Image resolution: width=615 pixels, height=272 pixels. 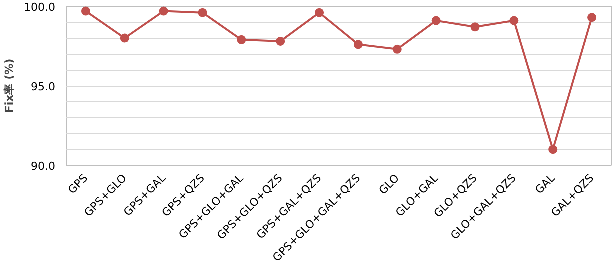 What do you see at coordinates (43, 87) in the screenshot?
I see `y-tick-label: 95.0` at bounding box center [43, 87].